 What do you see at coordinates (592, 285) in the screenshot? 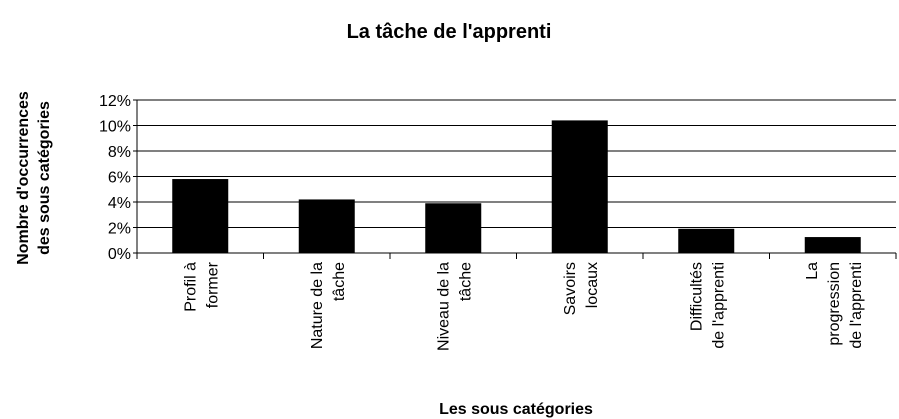
I see `x-tick-label-line: locaux` at bounding box center [592, 285].